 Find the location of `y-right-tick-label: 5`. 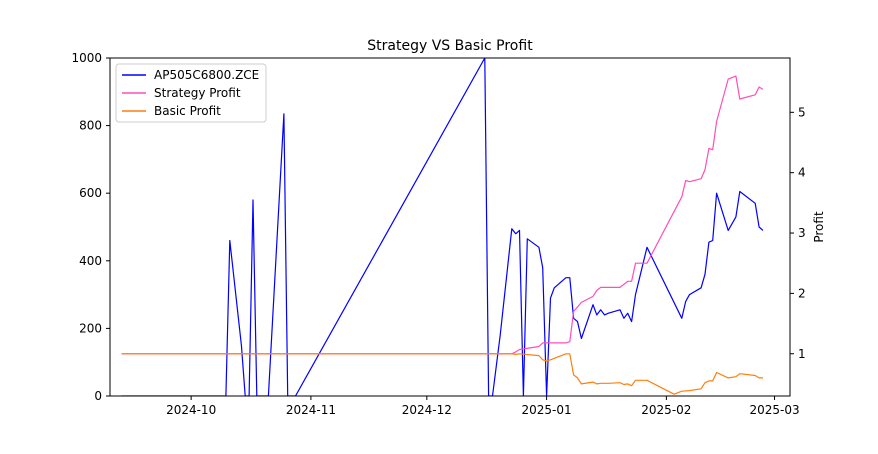

y-right-tick-label: 5 is located at coordinates (802, 112).